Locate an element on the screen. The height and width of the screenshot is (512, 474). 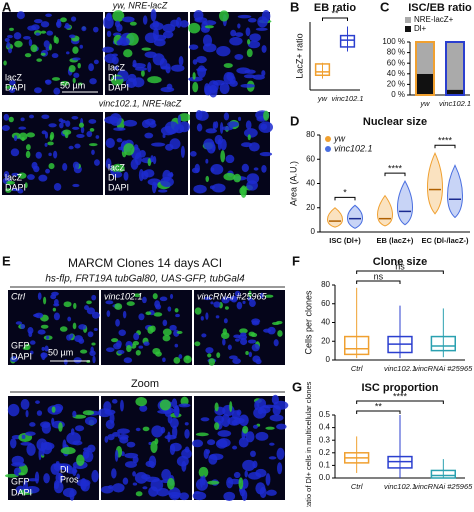
image-label: vinc102.1 is located at coordinates (123, 296).